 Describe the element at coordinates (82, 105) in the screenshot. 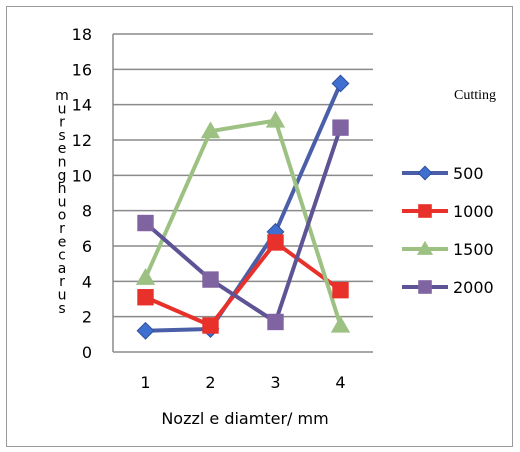

I see `y-tick-label: 14` at that location.